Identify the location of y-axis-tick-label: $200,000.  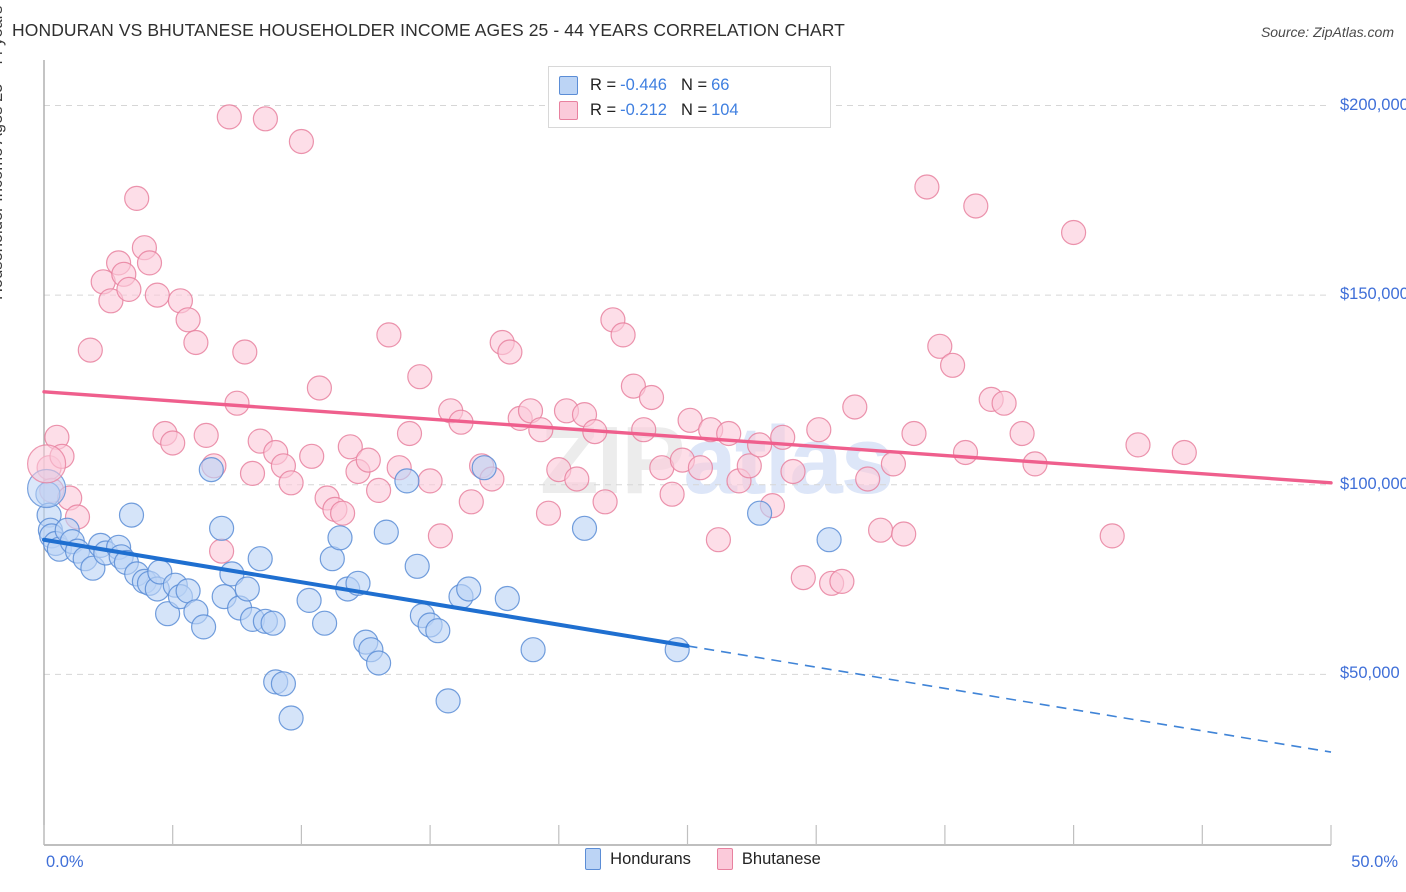
(1373, 104).